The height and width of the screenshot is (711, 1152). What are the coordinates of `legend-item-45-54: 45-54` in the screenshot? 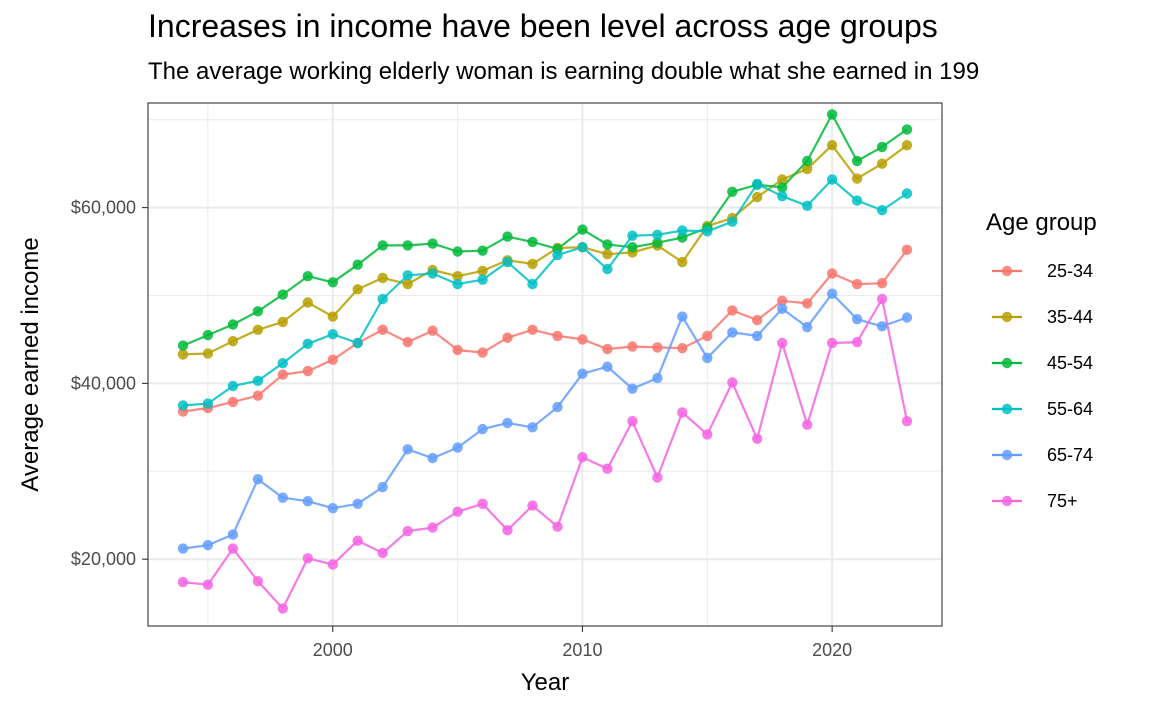 It's located at (1042, 363).